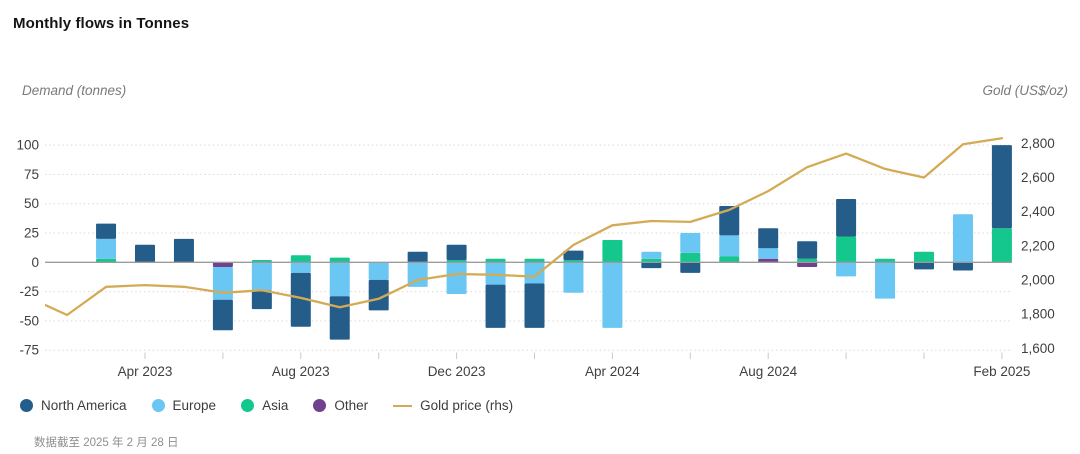 The width and height of the screenshot is (1080, 454). What do you see at coordinates (26, 405) in the screenshot?
I see `north-america-swatch-icon` at bounding box center [26, 405].